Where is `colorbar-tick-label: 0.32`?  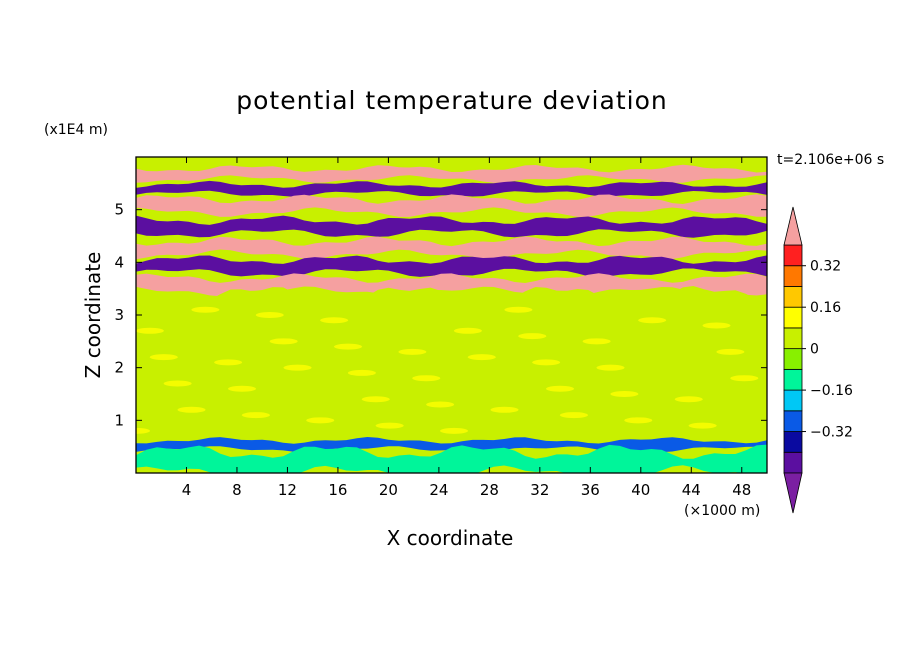
colorbar-tick-label: 0.32 is located at coordinates (825, 267).